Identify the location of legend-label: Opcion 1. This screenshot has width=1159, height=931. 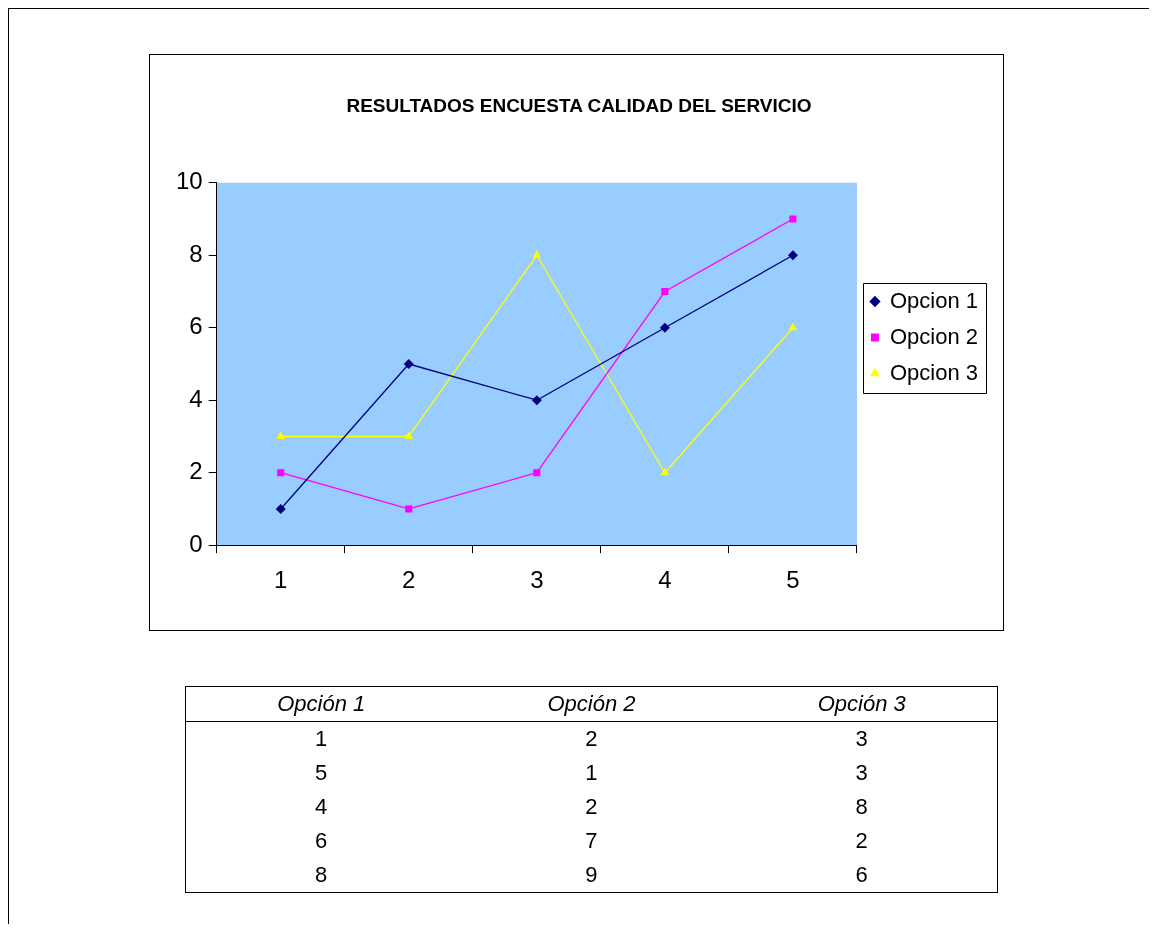
(934, 300).